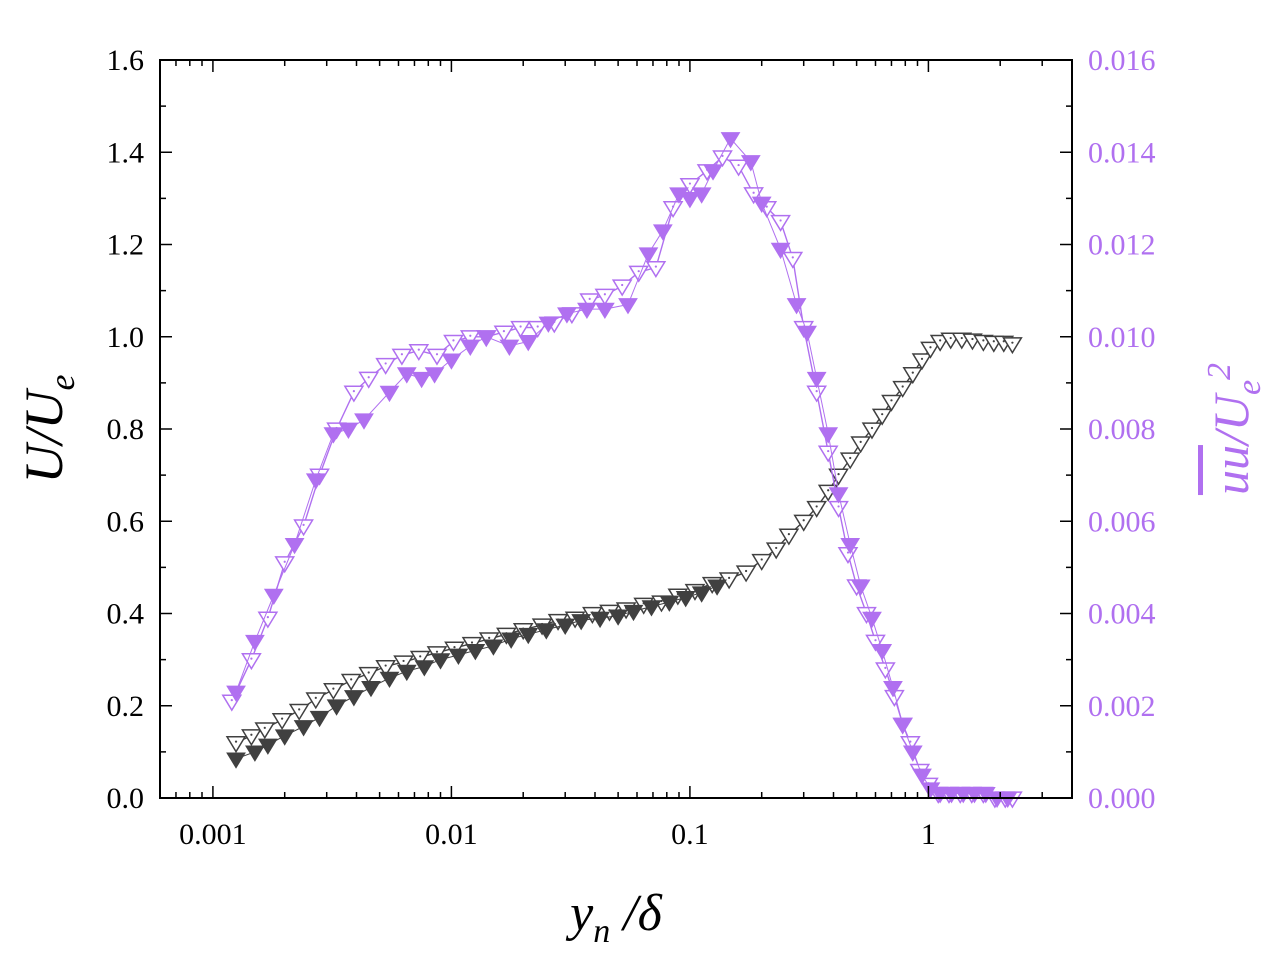 The width and height of the screenshot is (1277, 954). What do you see at coordinates (44, 435) in the screenshot?
I see `y-left-axis-title-main: U/U` at bounding box center [44, 435].